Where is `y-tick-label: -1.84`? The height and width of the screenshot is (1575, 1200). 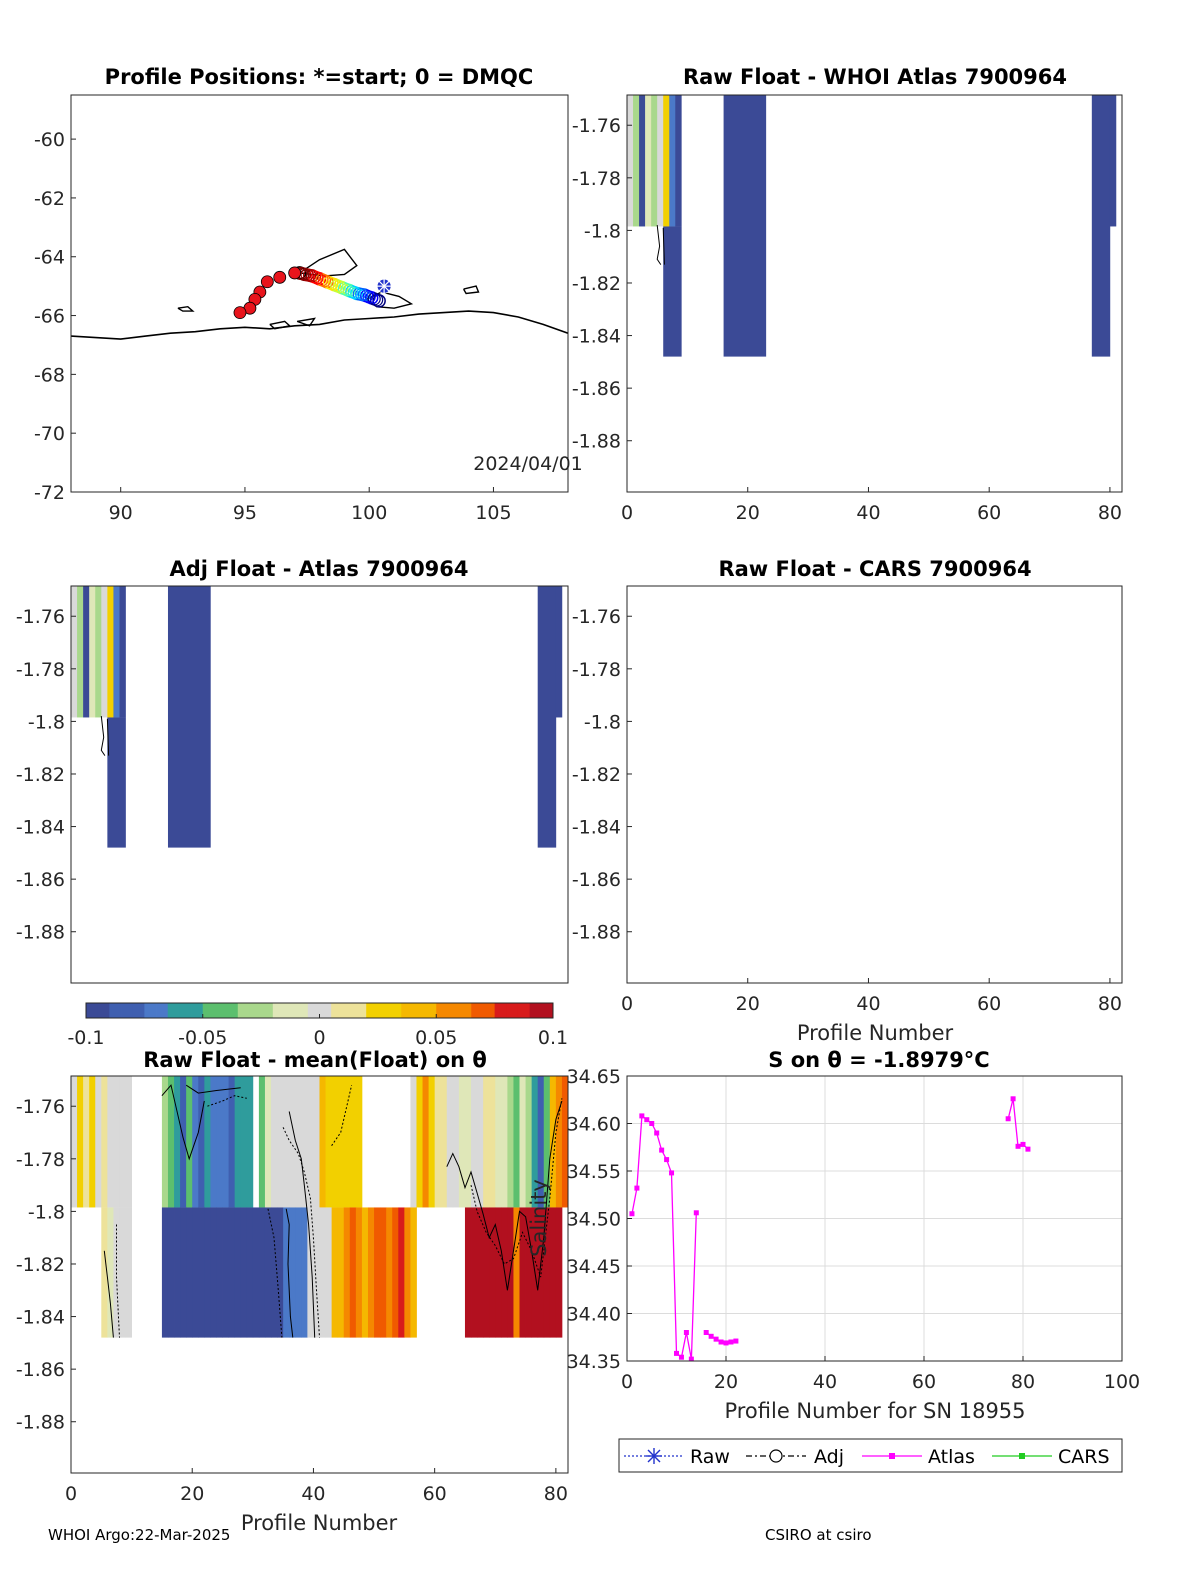
y-tick-label: -1.84 is located at coordinates (40, 828).